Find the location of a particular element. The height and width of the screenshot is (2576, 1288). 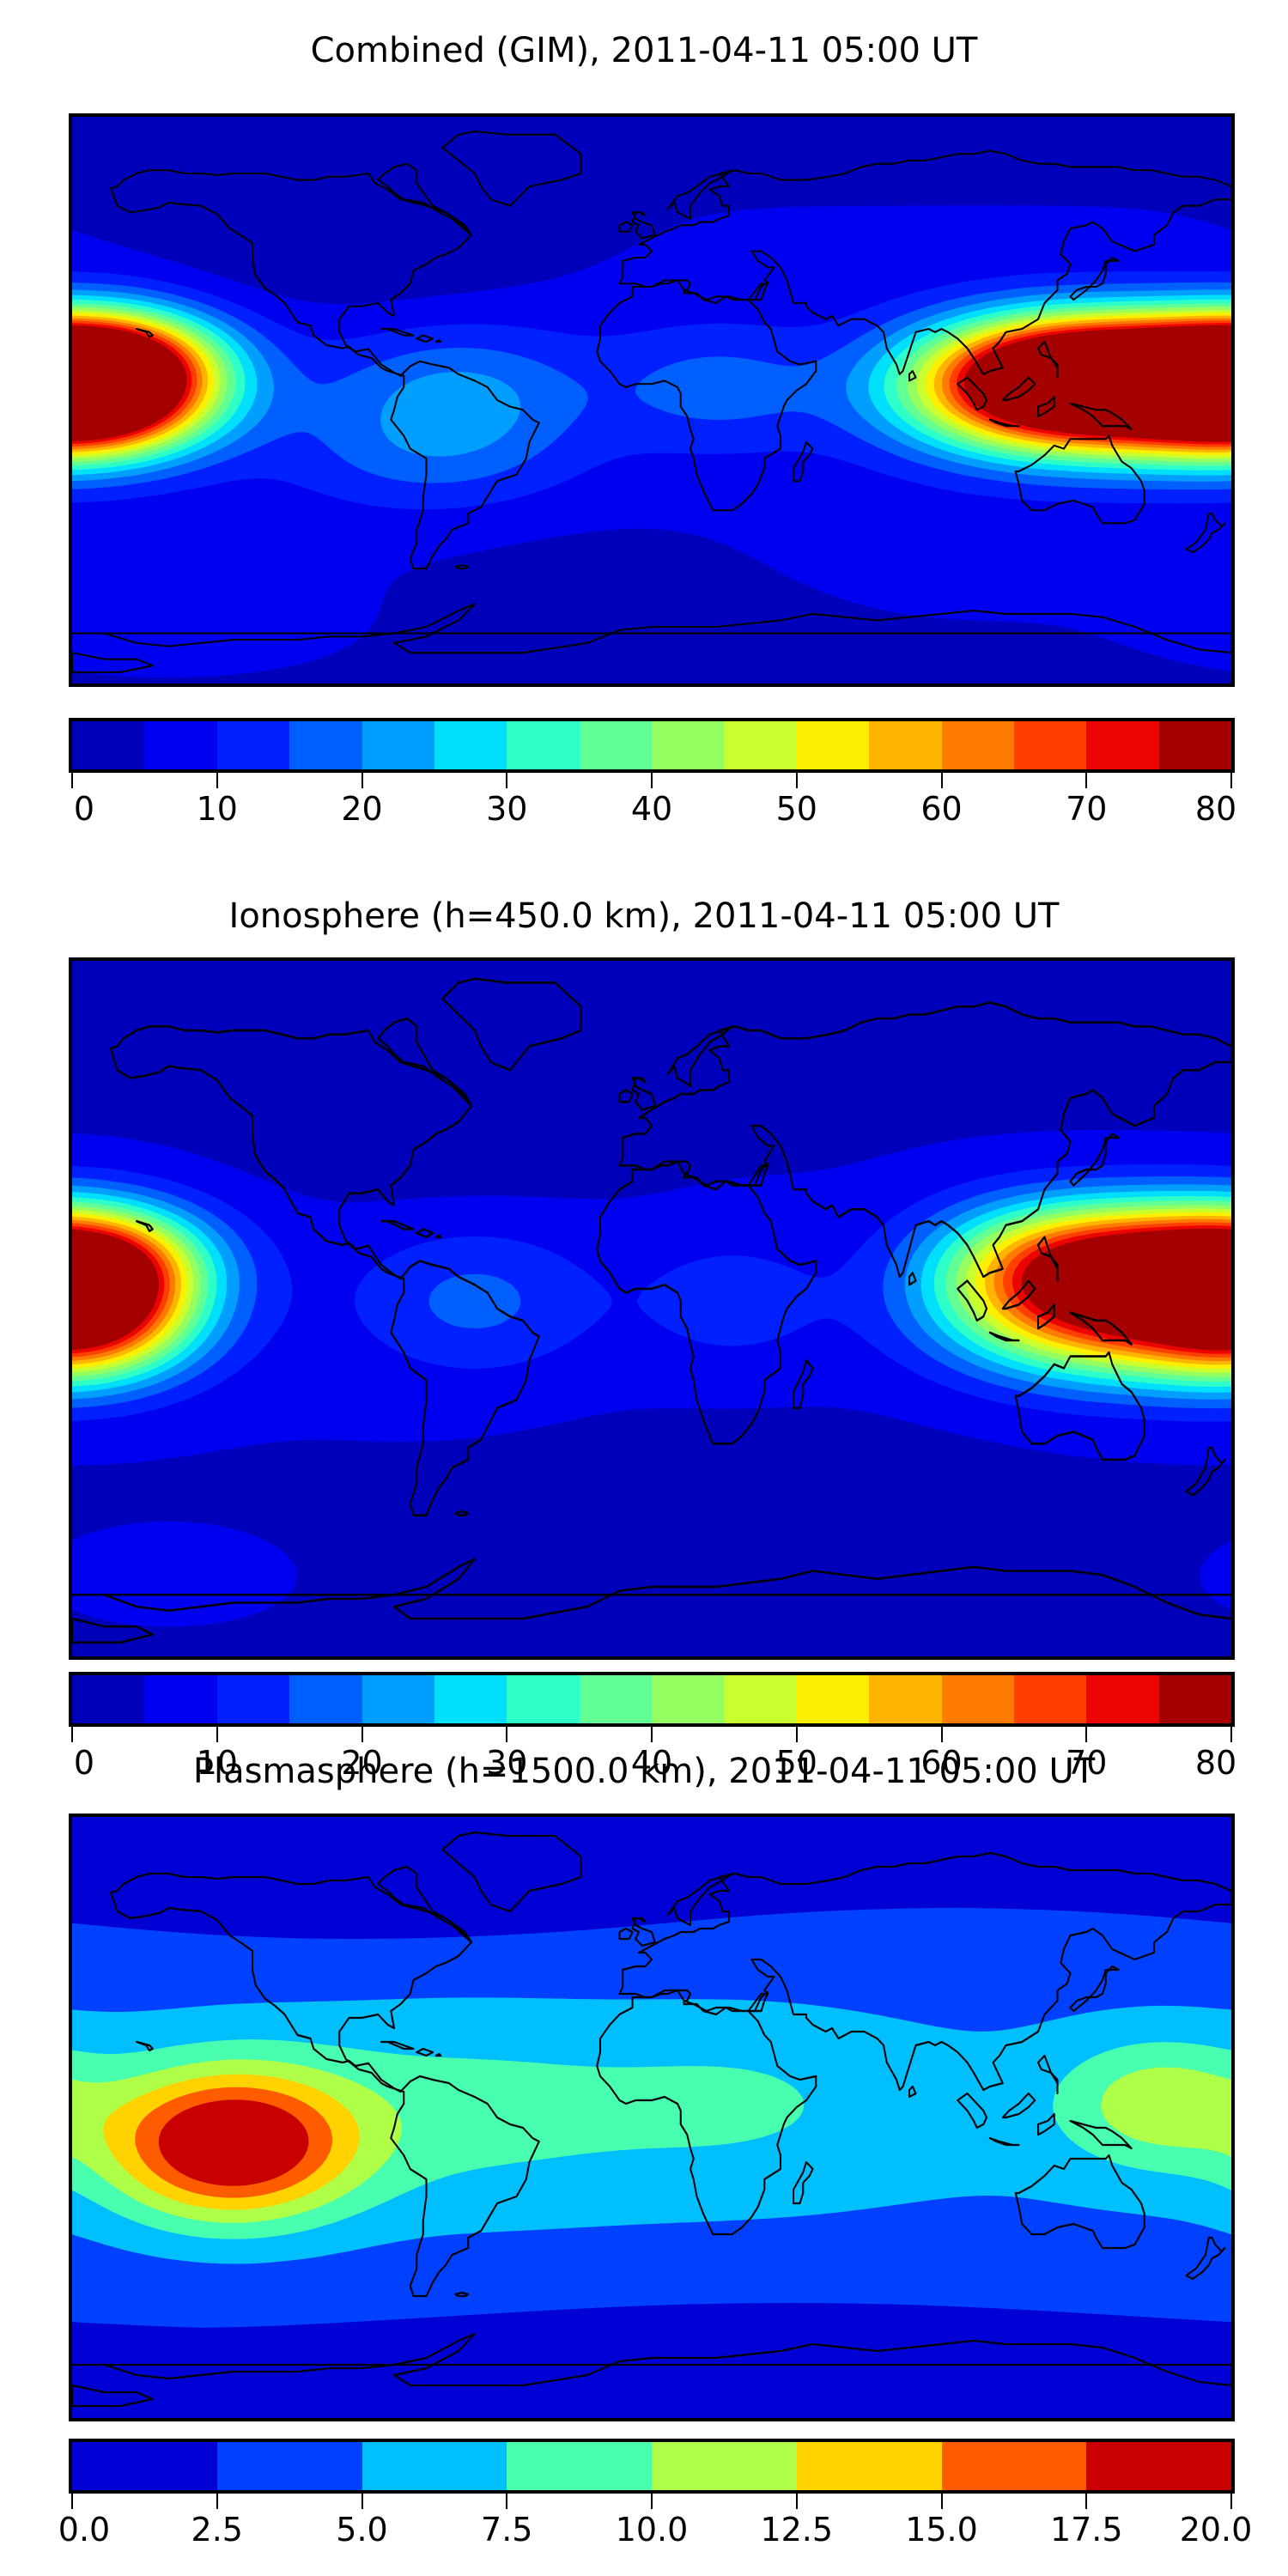

colorbar-labels-plasmasphere: 0.0 2.5 5.0 7.5 10.0 12.5 15.0 17.5 20.0 is located at coordinates (655, 2530).